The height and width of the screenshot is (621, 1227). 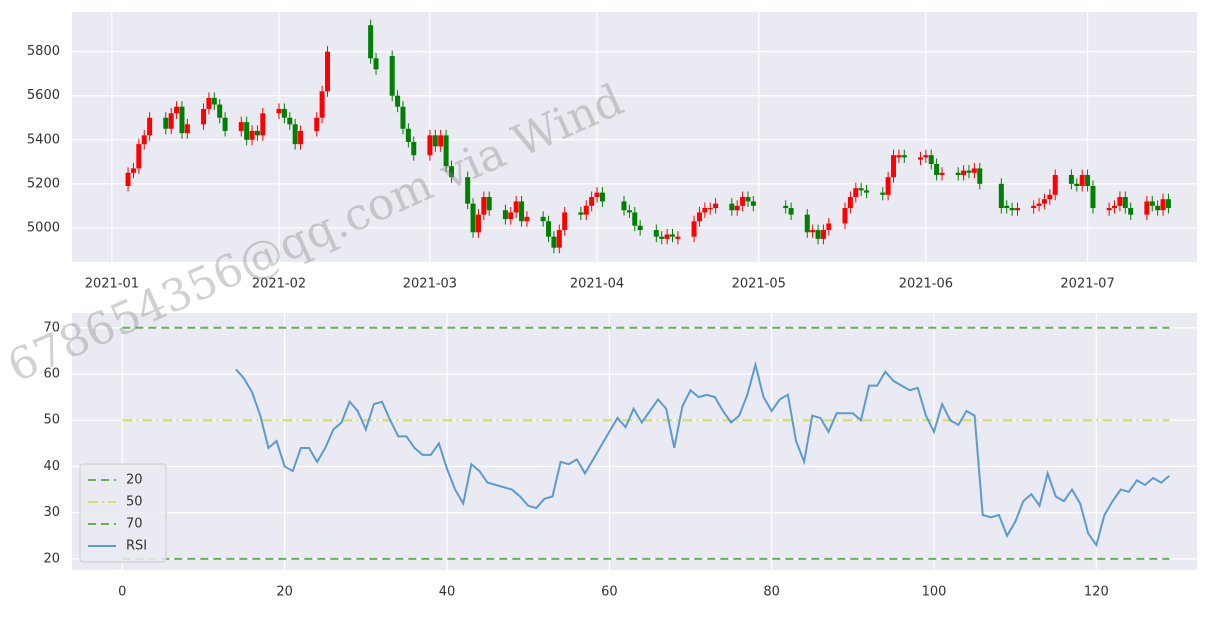 What do you see at coordinates (1096, 592) in the screenshot?
I see `x-tick-label: 120` at bounding box center [1096, 592].